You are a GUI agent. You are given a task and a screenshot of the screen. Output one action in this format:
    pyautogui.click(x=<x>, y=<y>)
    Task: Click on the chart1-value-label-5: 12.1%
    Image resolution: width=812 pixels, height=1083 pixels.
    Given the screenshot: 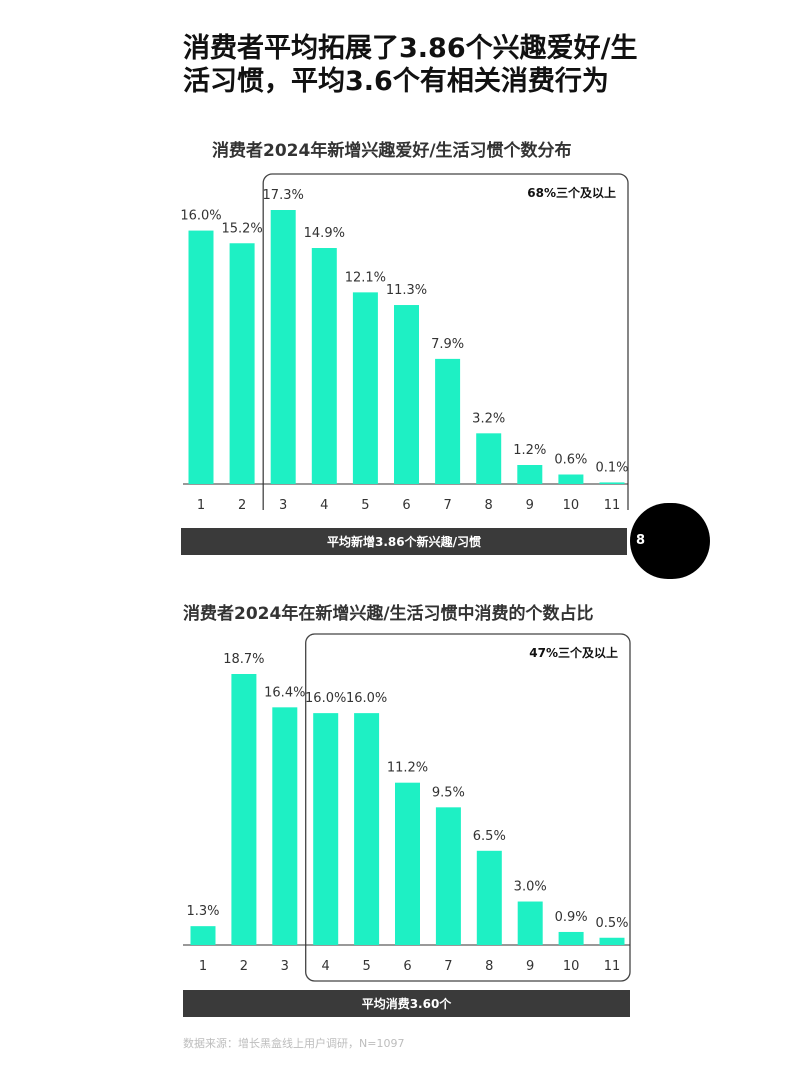 What is the action you would take?
    pyautogui.click(x=365, y=277)
    